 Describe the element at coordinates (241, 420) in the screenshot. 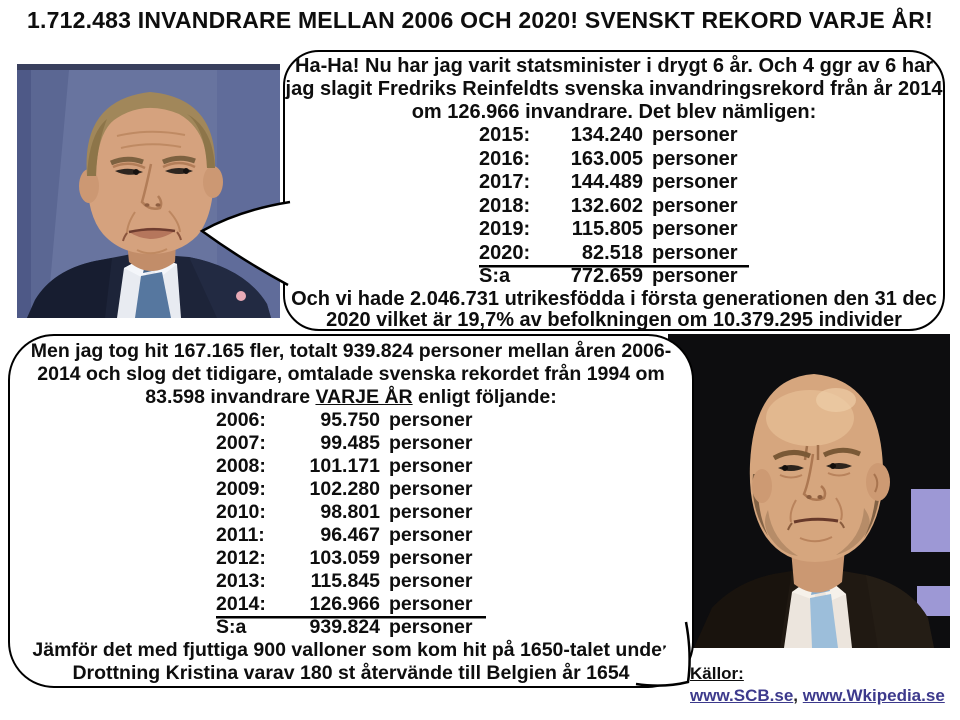

I see `table-cell-year: 2006:` at that location.